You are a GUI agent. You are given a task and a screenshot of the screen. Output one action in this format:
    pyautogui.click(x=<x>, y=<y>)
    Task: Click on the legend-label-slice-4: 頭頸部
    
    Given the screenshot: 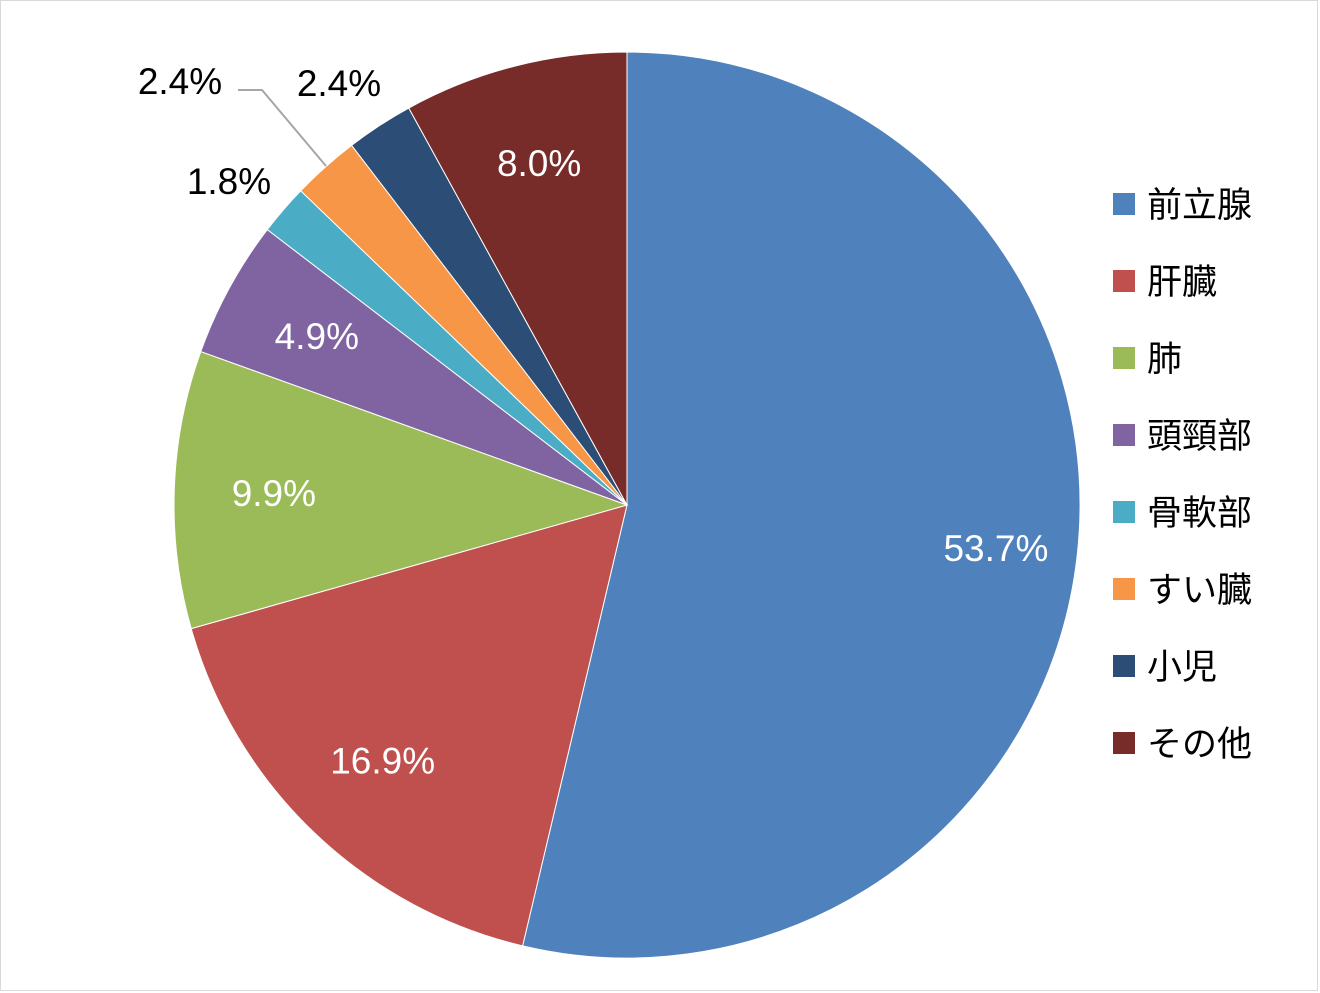 What is the action you would take?
    pyautogui.click(x=1199, y=437)
    